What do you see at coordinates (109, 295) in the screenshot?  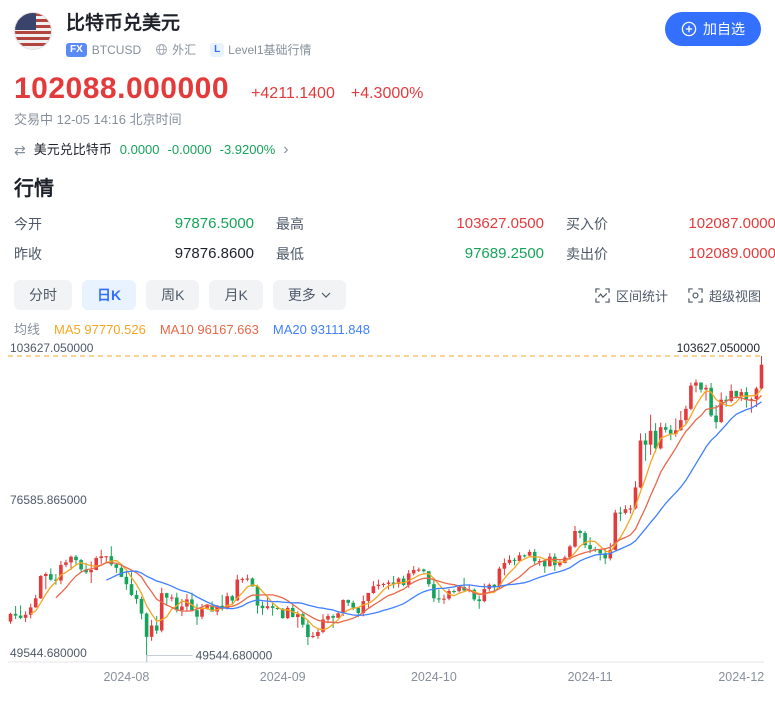 I see `tab-daily-k: 日K` at bounding box center [109, 295].